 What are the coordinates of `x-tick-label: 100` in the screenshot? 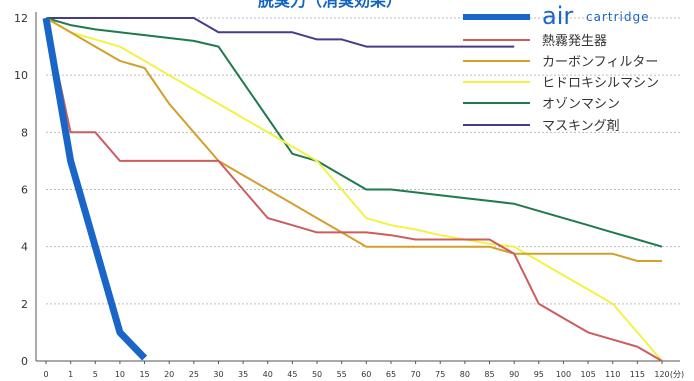 It's located at (563, 374).